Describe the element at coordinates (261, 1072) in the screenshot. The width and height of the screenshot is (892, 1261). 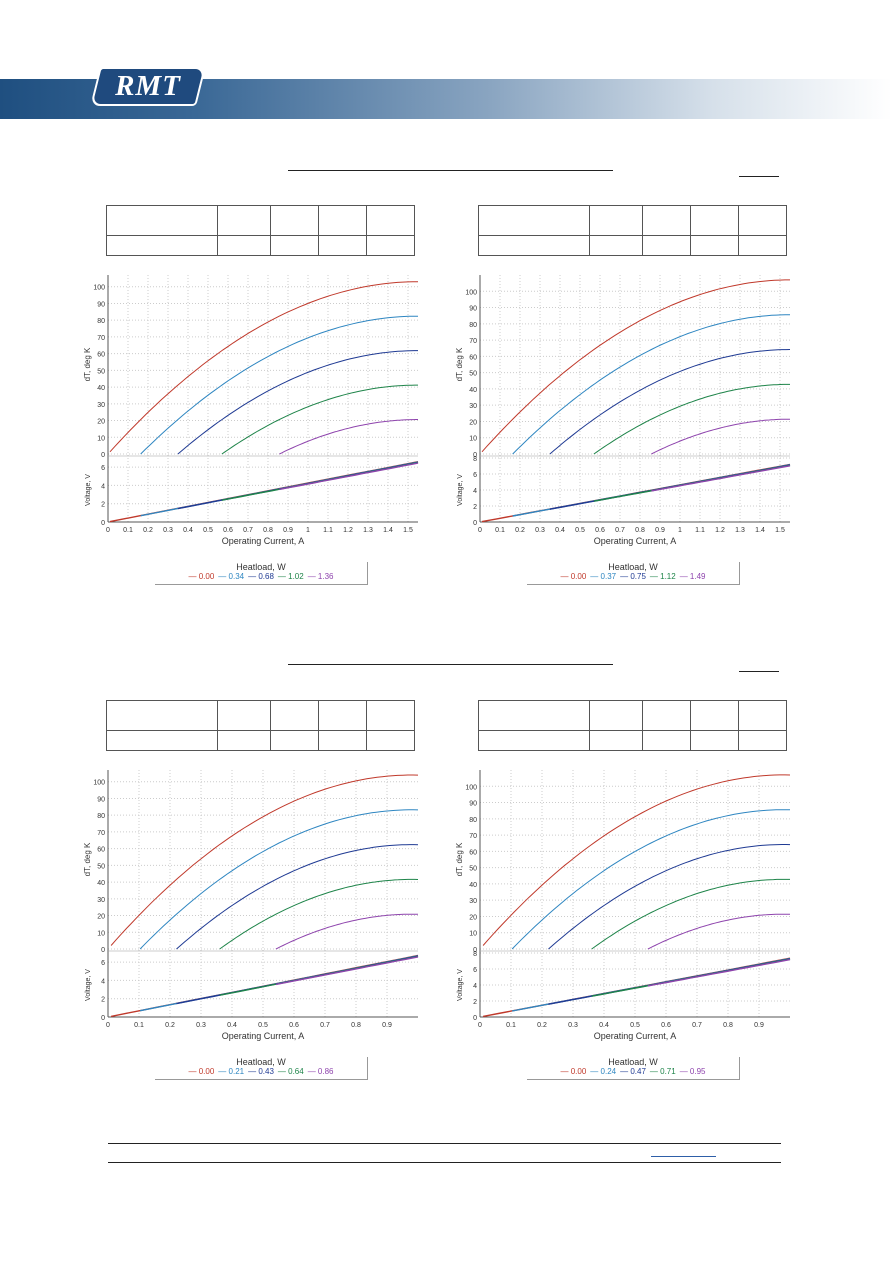
I see `legend-items: — 0.00— 0.21— 0.43— 0.64— 0.86` at that location.